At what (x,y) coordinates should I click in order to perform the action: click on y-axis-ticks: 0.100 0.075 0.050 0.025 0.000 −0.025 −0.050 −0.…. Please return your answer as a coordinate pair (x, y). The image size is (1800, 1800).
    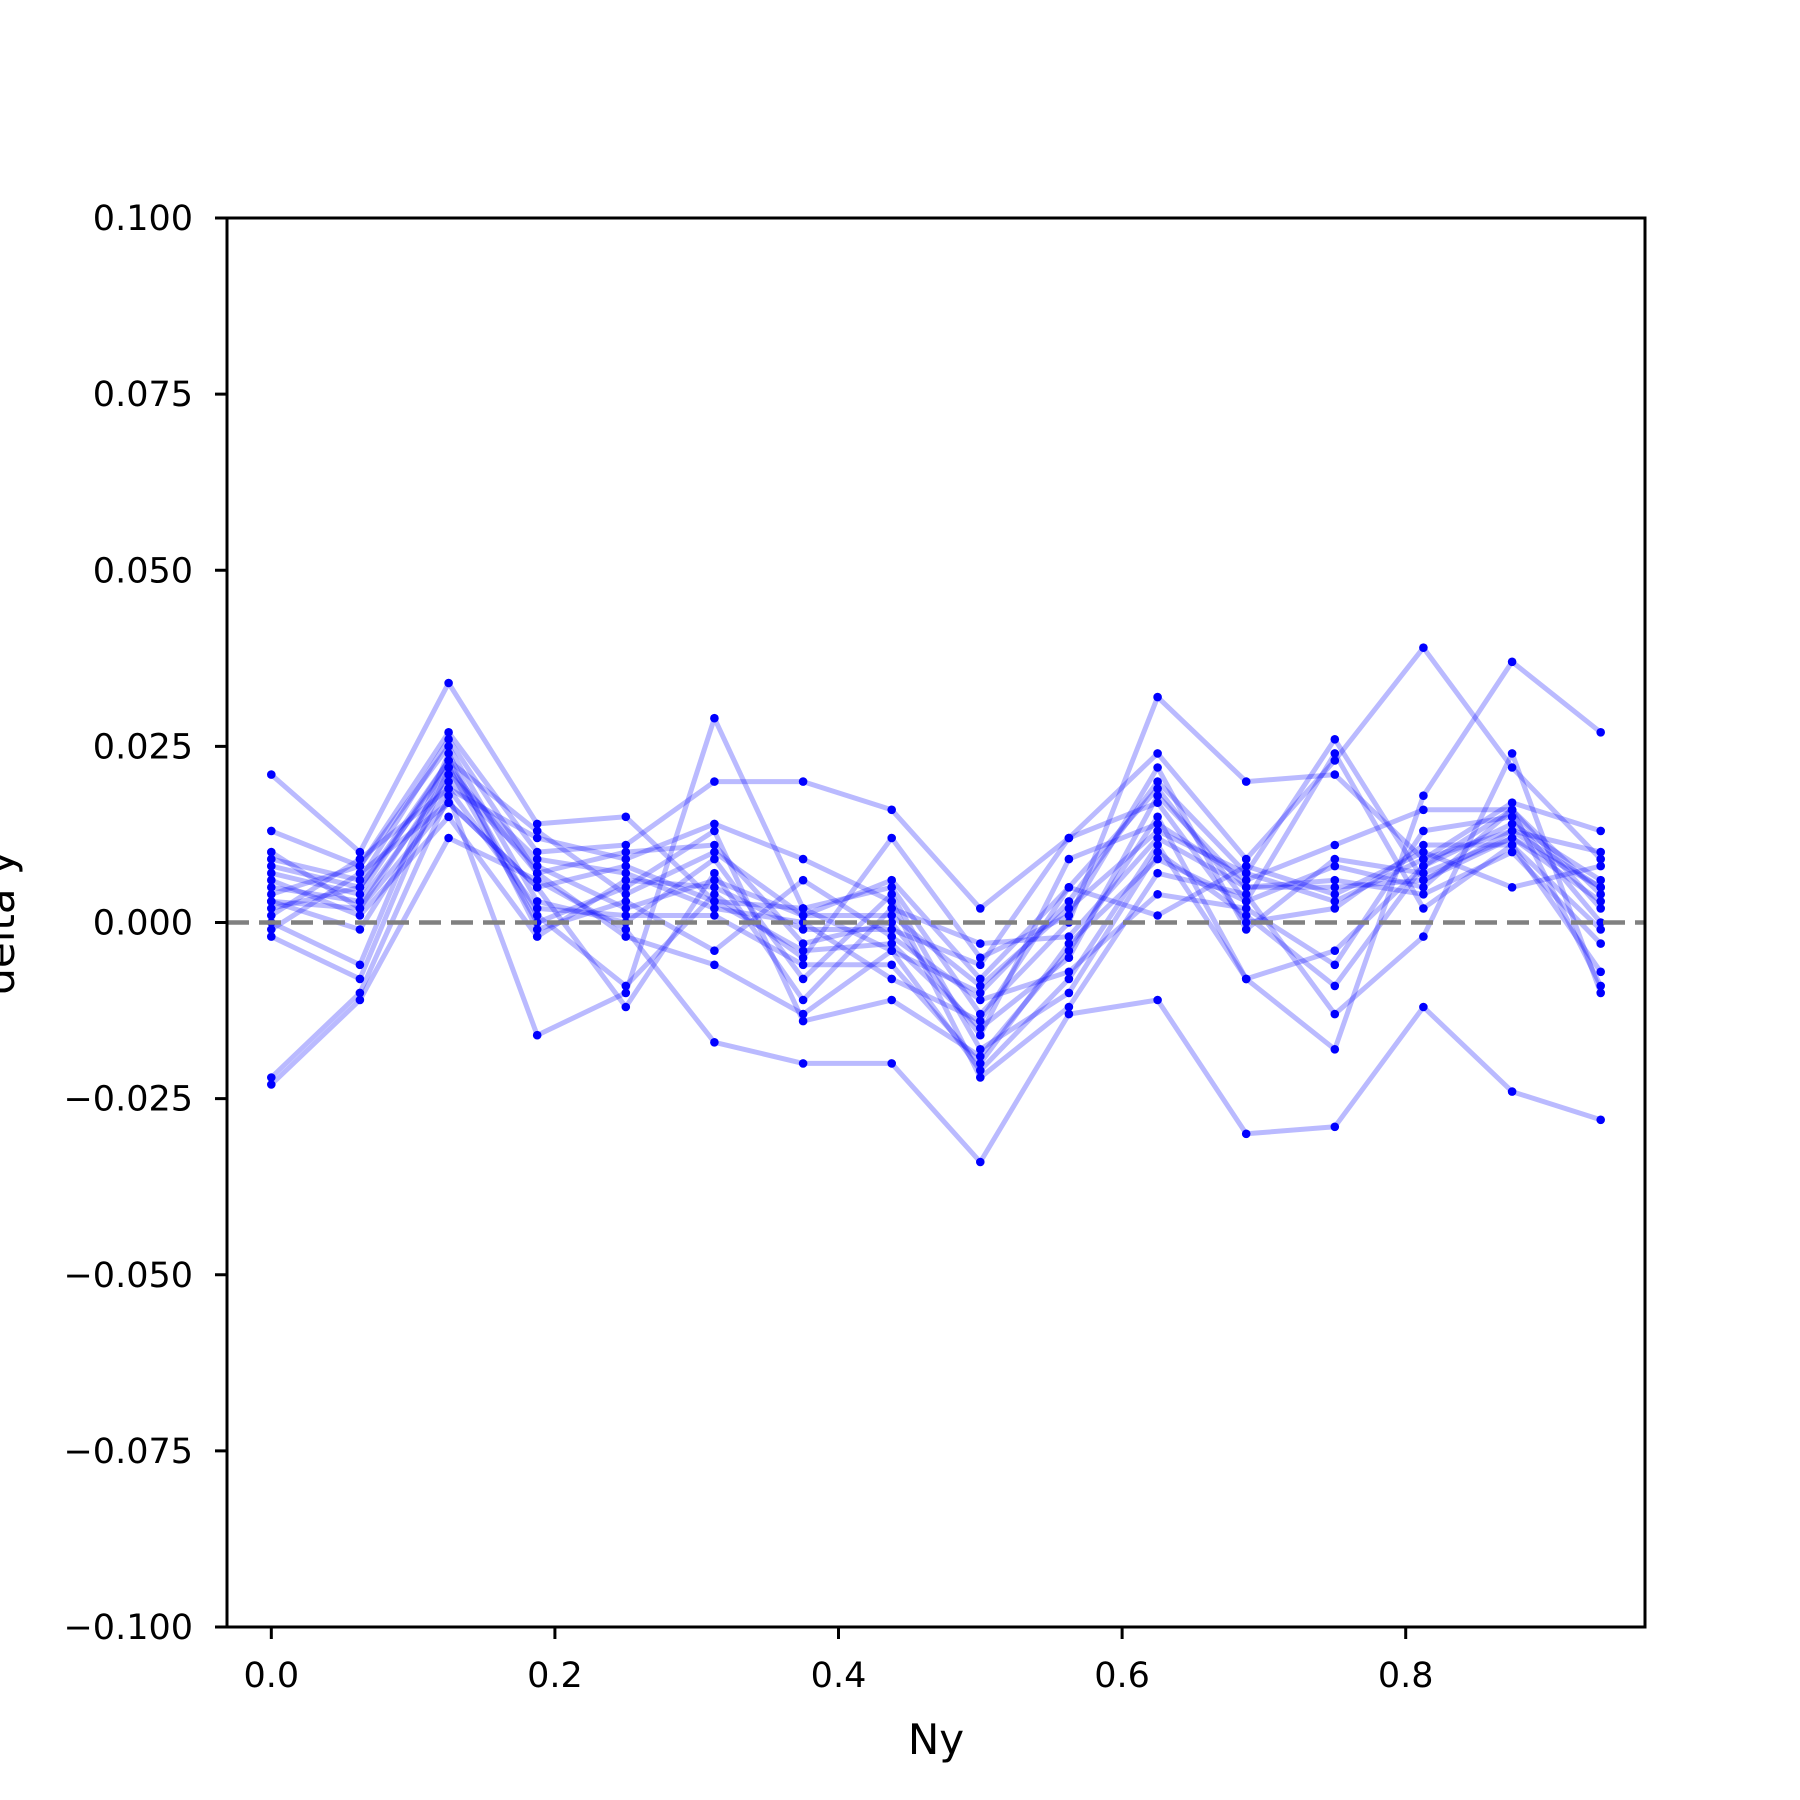
    Looking at the image, I should click on (145, 923).